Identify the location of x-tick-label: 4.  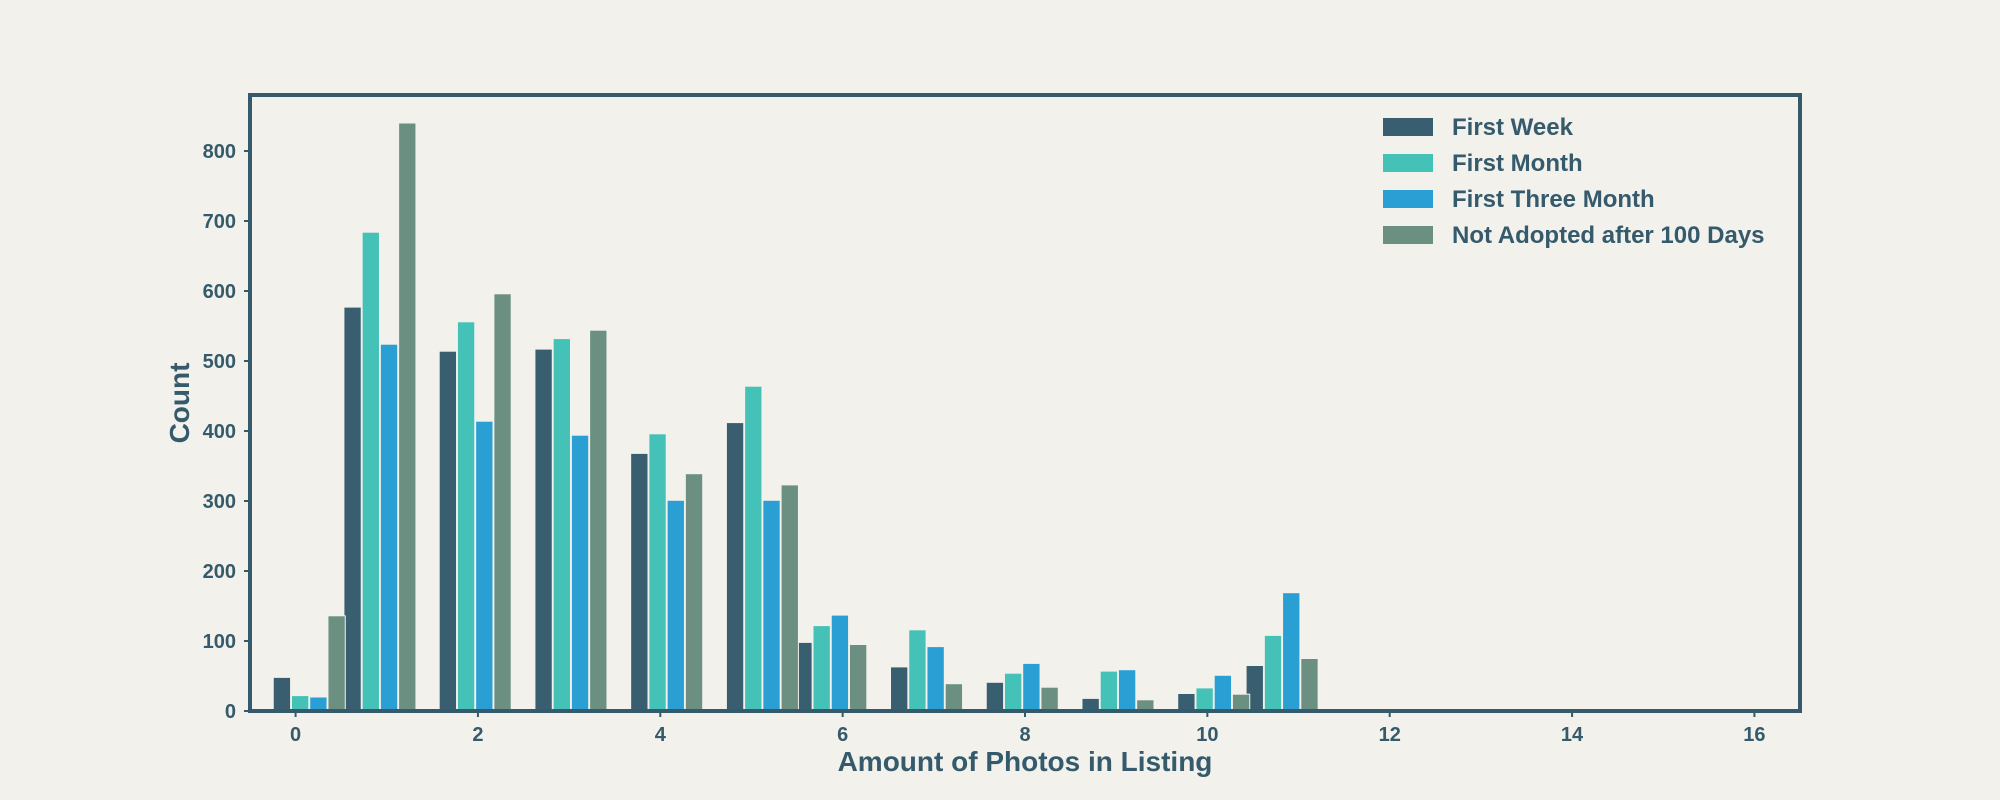
(661, 735).